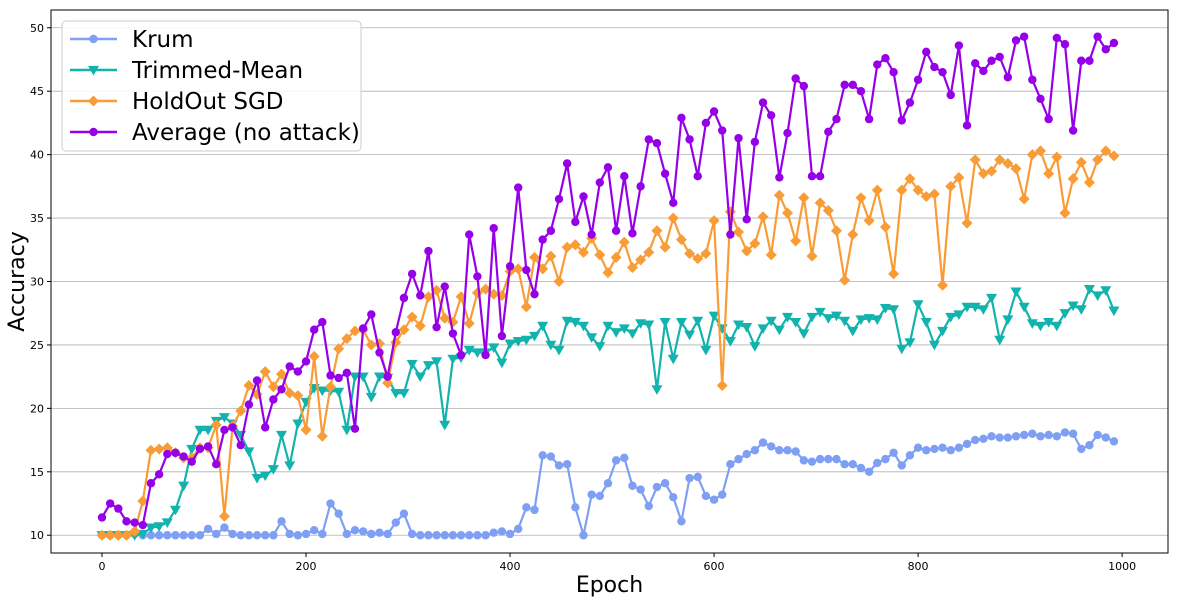  I want to click on legend-item-0: Krum, so click(132, 40).